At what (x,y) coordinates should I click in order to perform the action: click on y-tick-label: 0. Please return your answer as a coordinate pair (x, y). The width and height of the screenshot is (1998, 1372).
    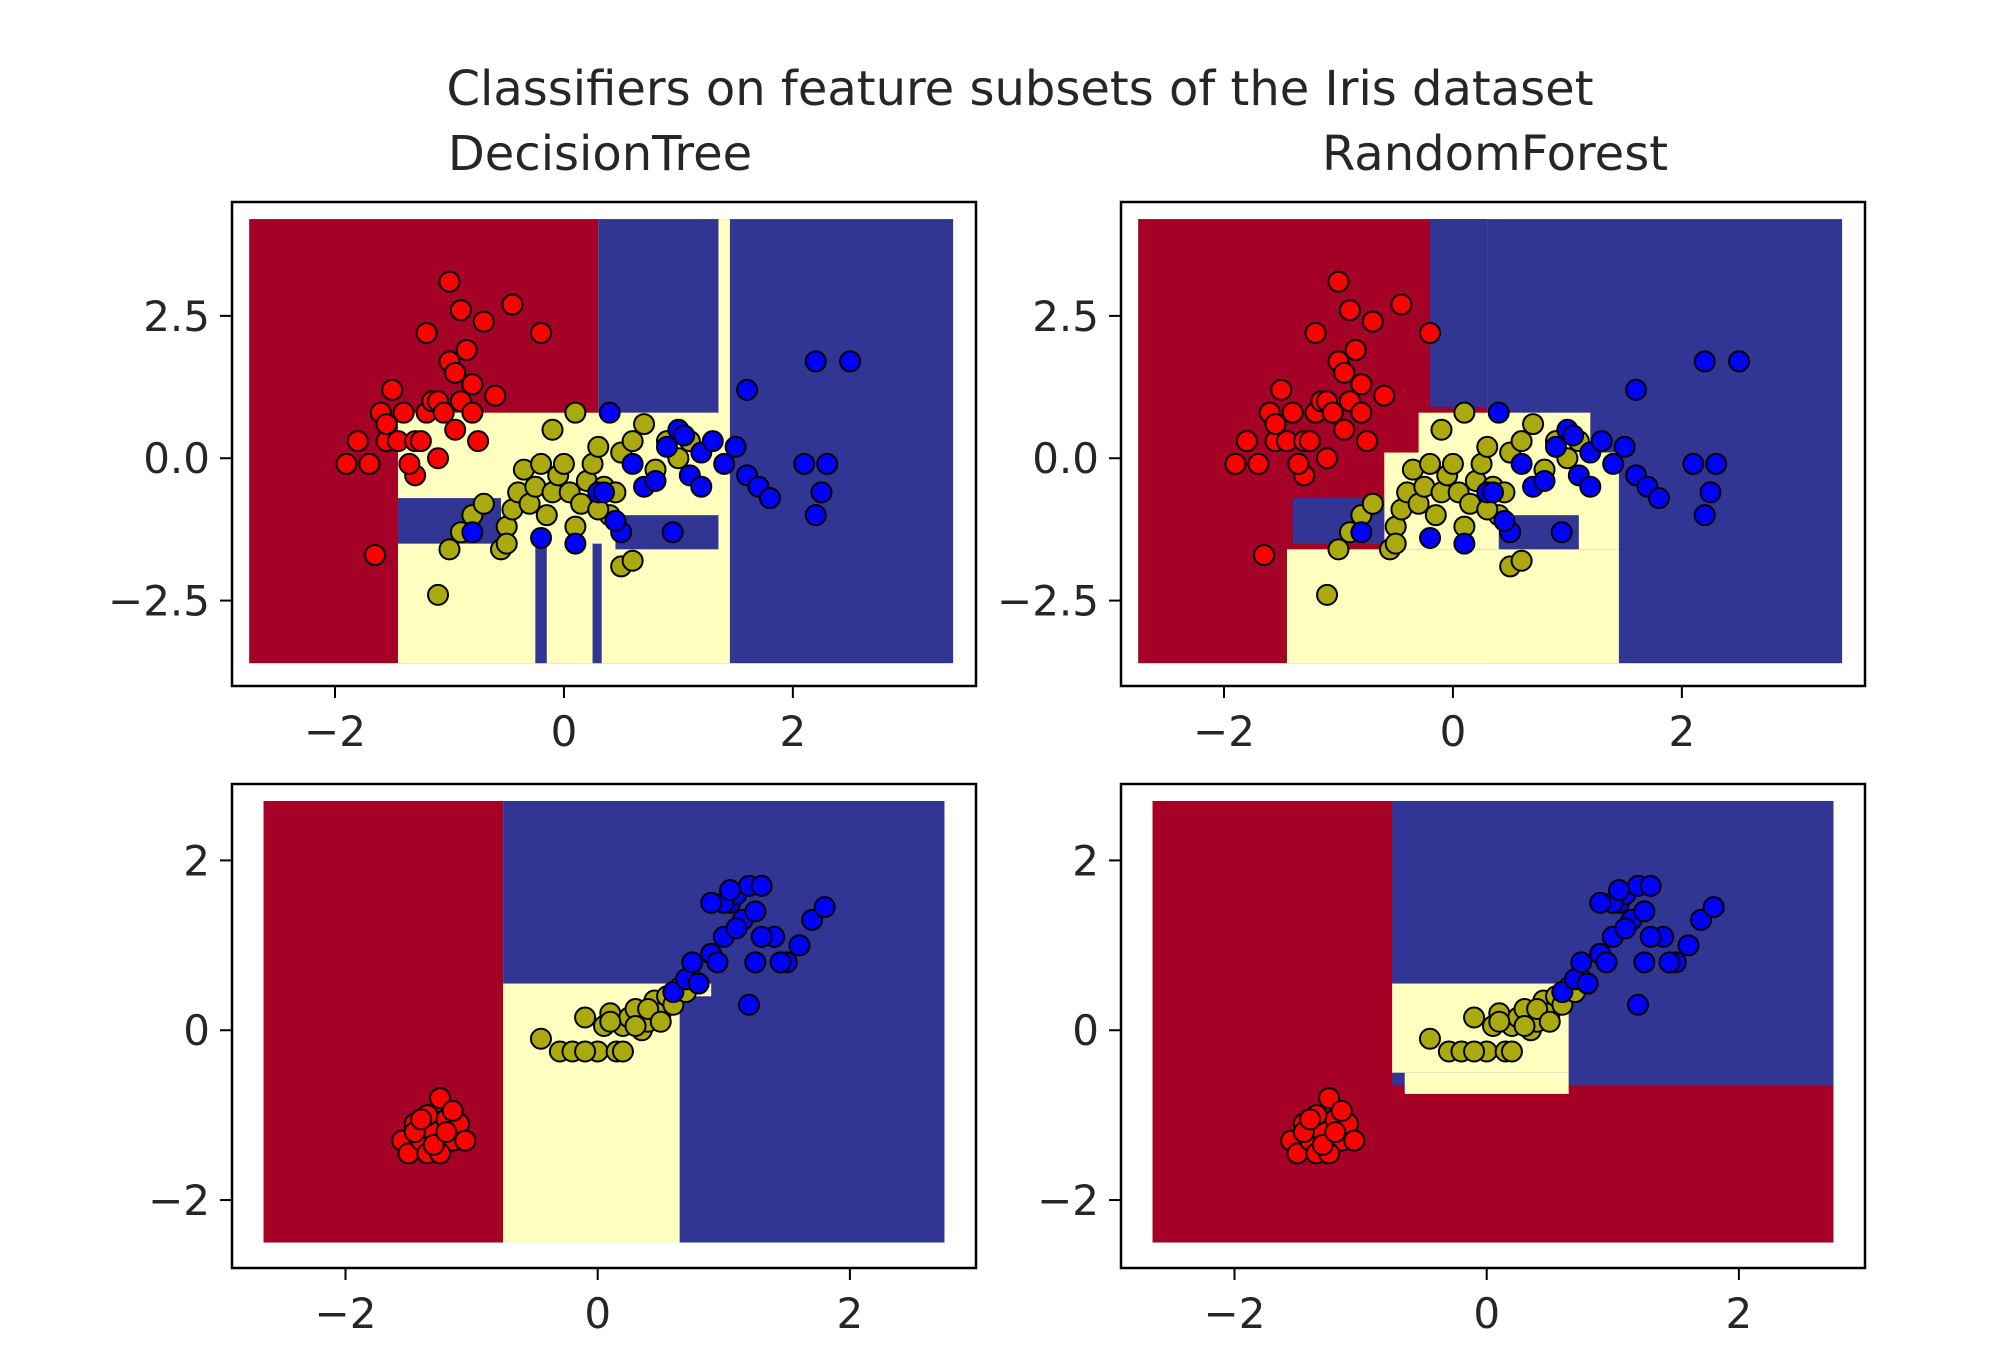
    Looking at the image, I should click on (196, 1030).